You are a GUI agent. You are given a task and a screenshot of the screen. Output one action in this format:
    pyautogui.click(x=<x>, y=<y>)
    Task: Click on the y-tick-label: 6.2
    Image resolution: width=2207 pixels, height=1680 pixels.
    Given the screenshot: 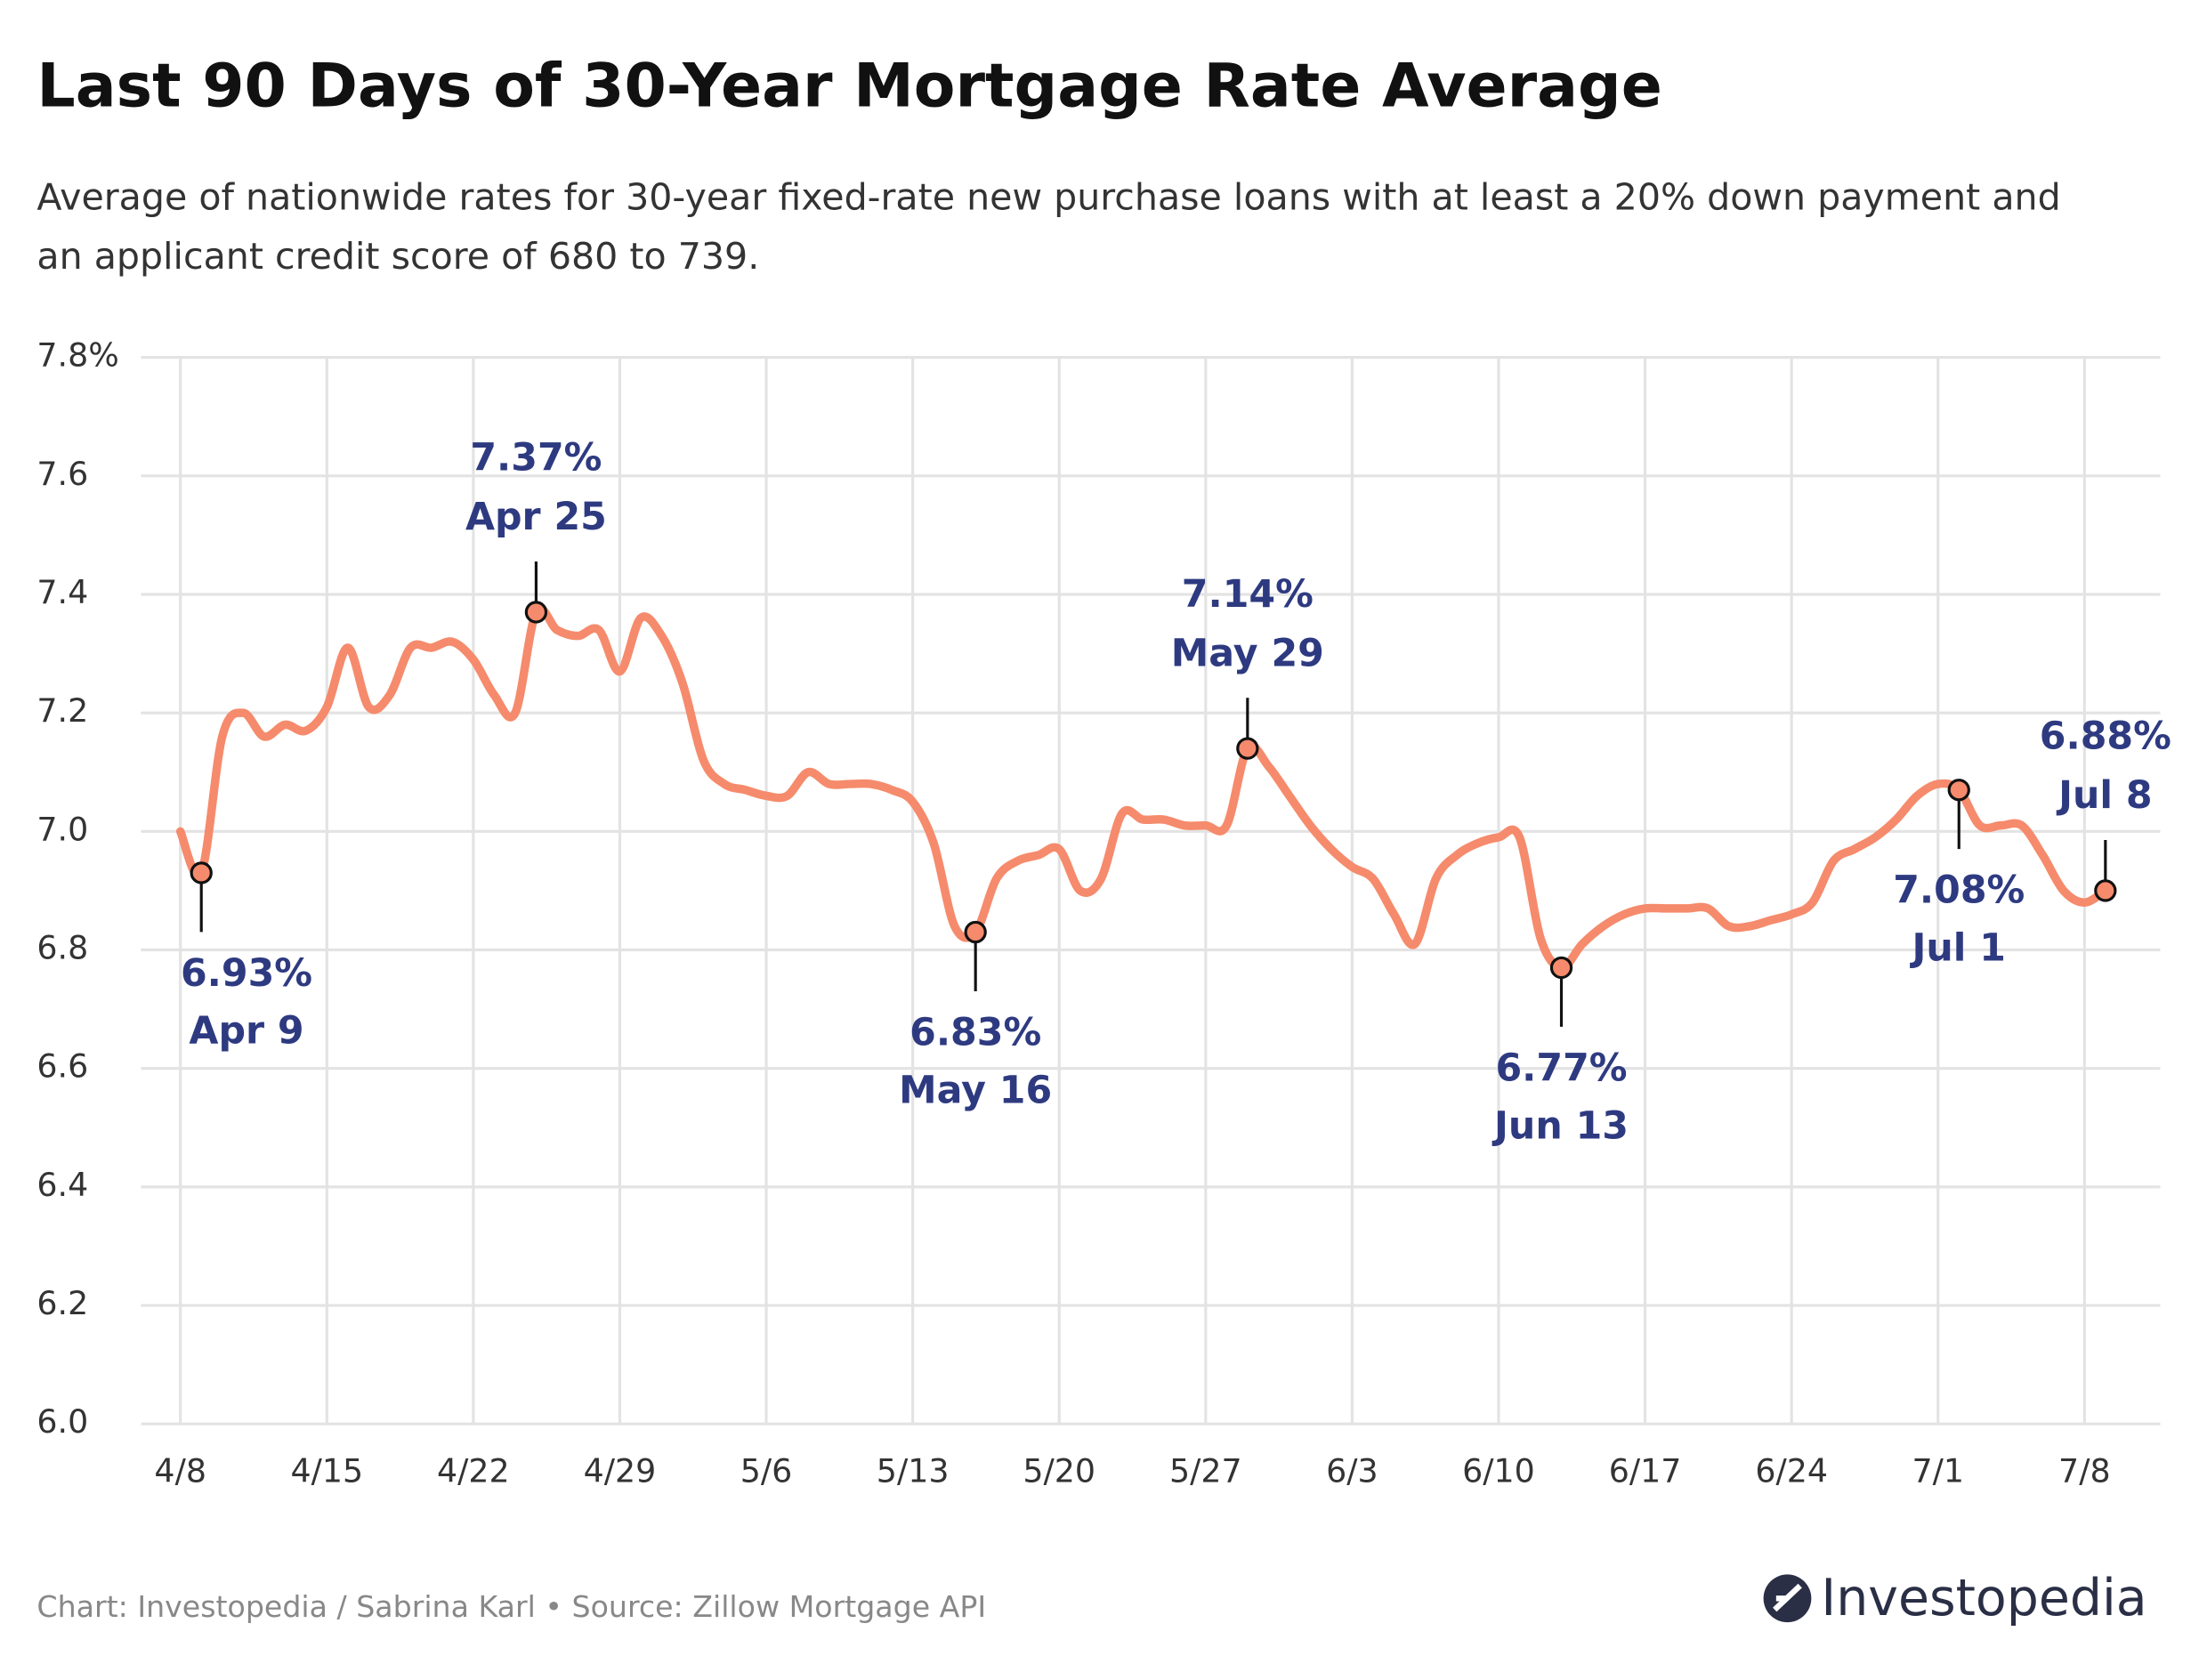 What is the action you would take?
    pyautogui.click(x=62, y=1303)
    